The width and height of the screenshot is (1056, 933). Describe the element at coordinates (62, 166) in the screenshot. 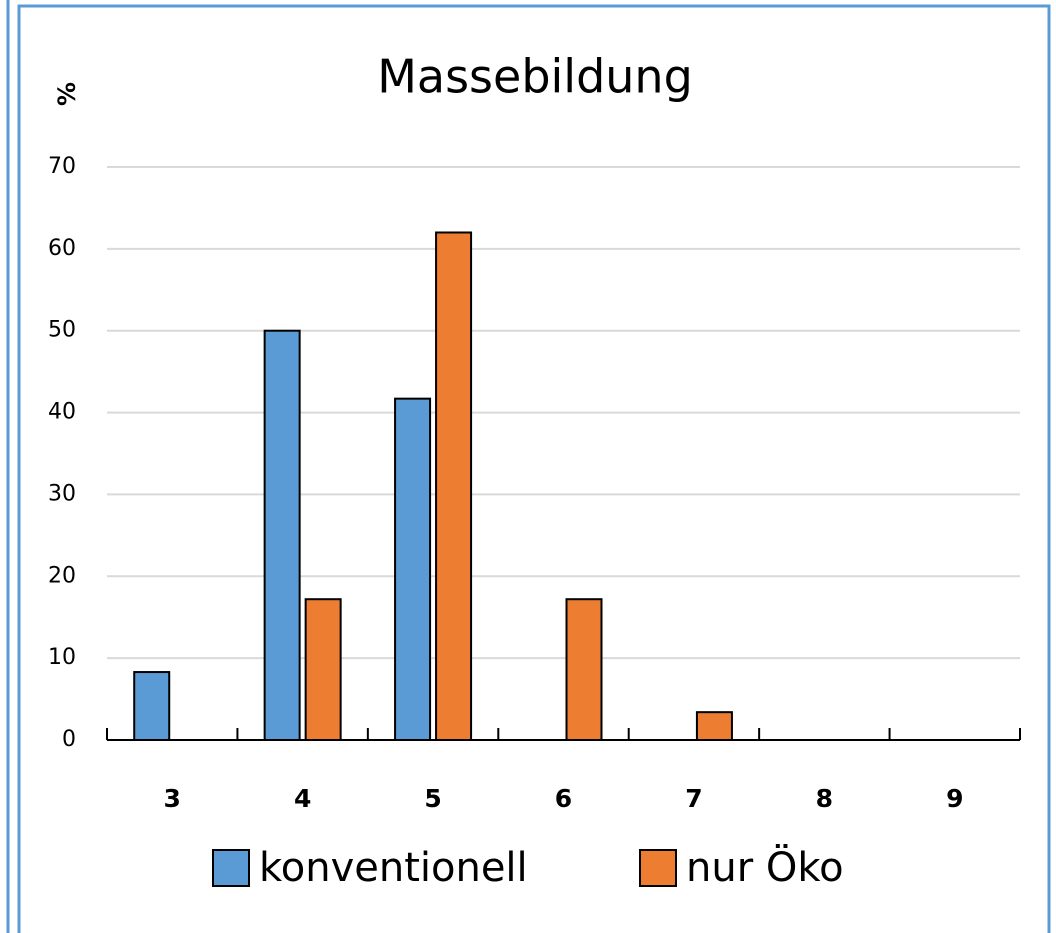

I see `y-tick-label: 70` at that location.